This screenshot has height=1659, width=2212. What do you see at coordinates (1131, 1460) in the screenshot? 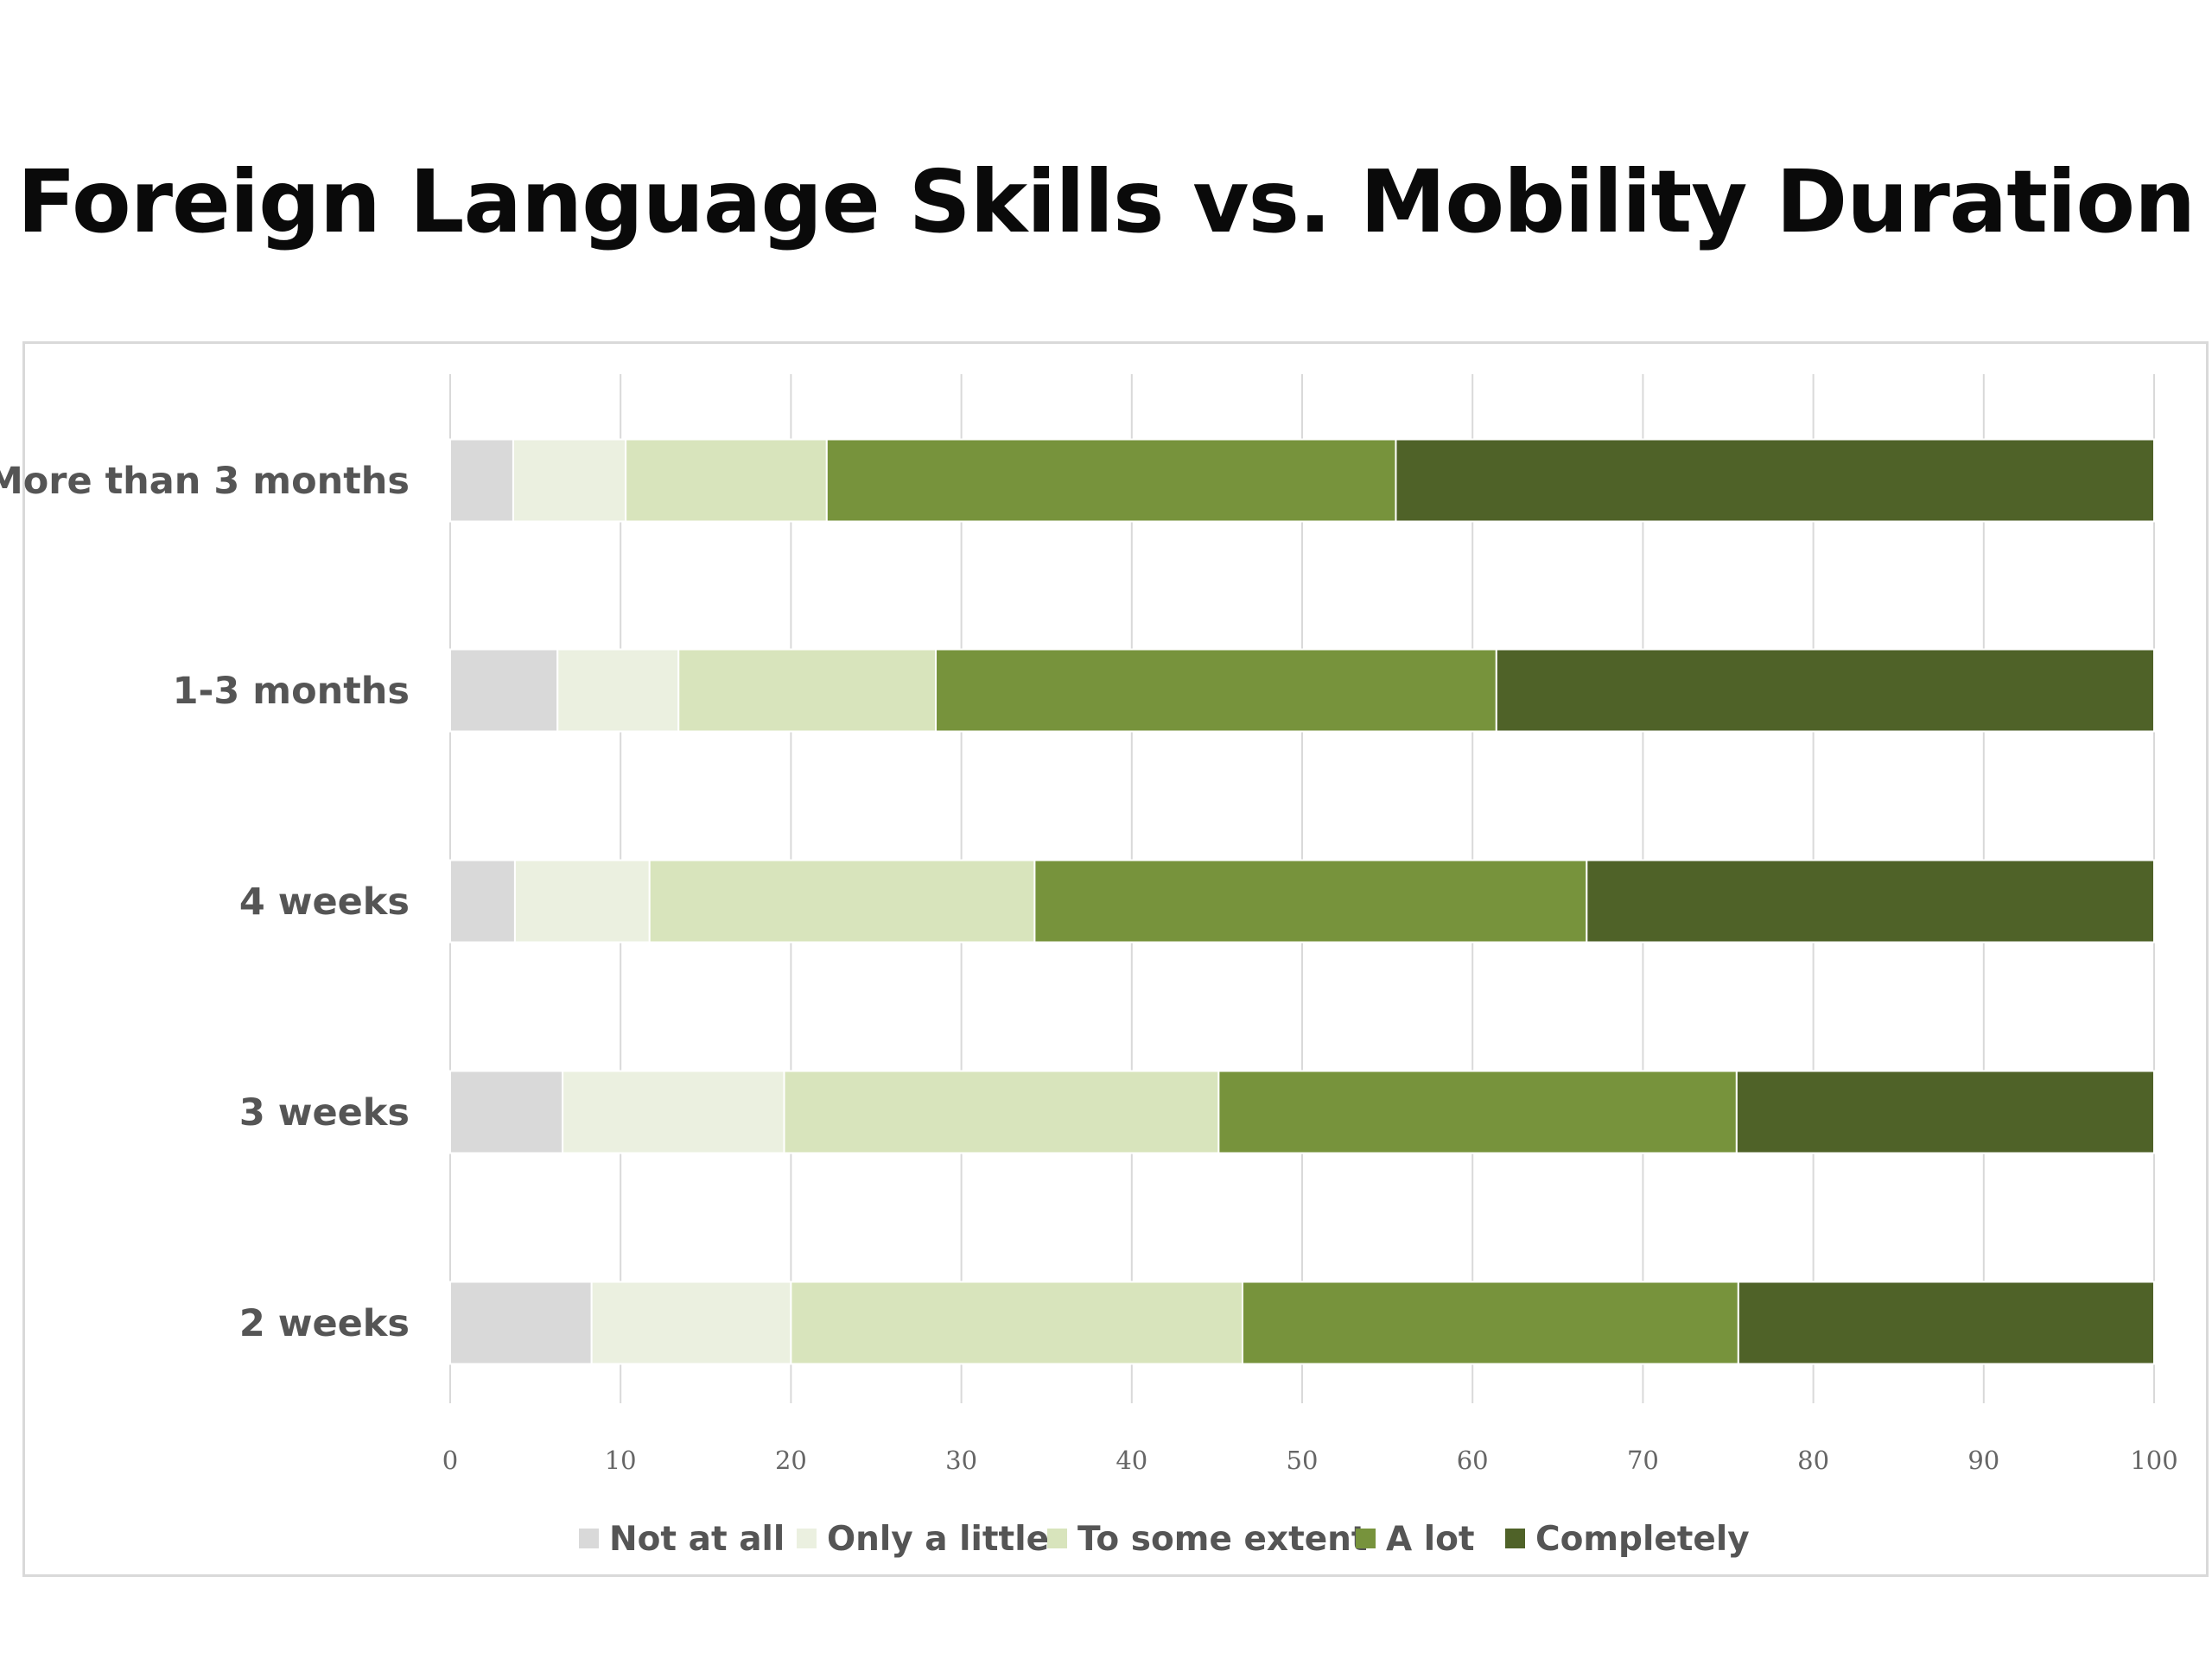
I see `x-tick-label: 40` at bounding box center [1131, 1460].